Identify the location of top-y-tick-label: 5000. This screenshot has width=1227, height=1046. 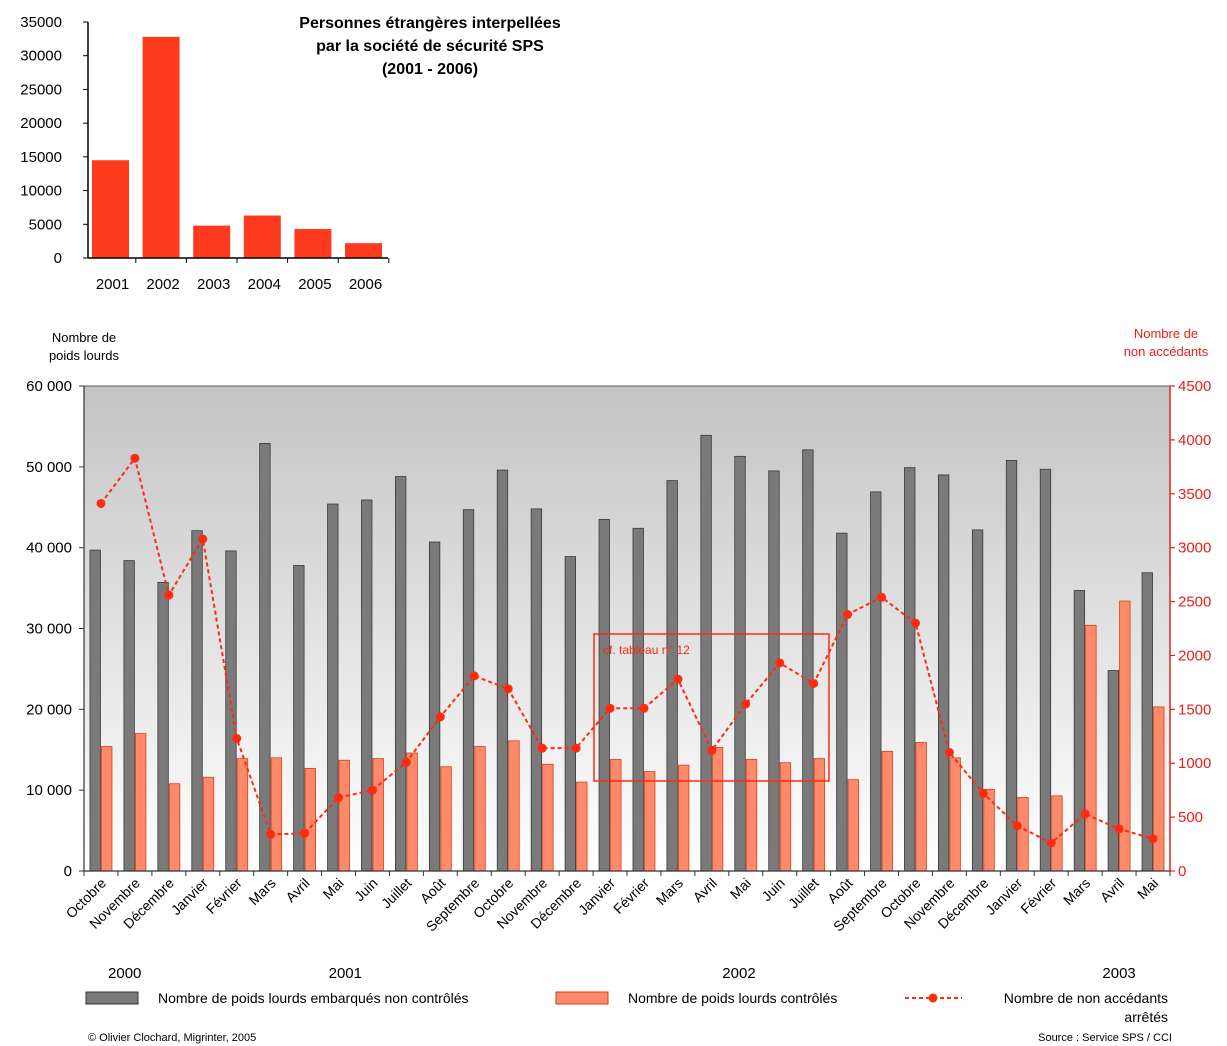
(45, 224).